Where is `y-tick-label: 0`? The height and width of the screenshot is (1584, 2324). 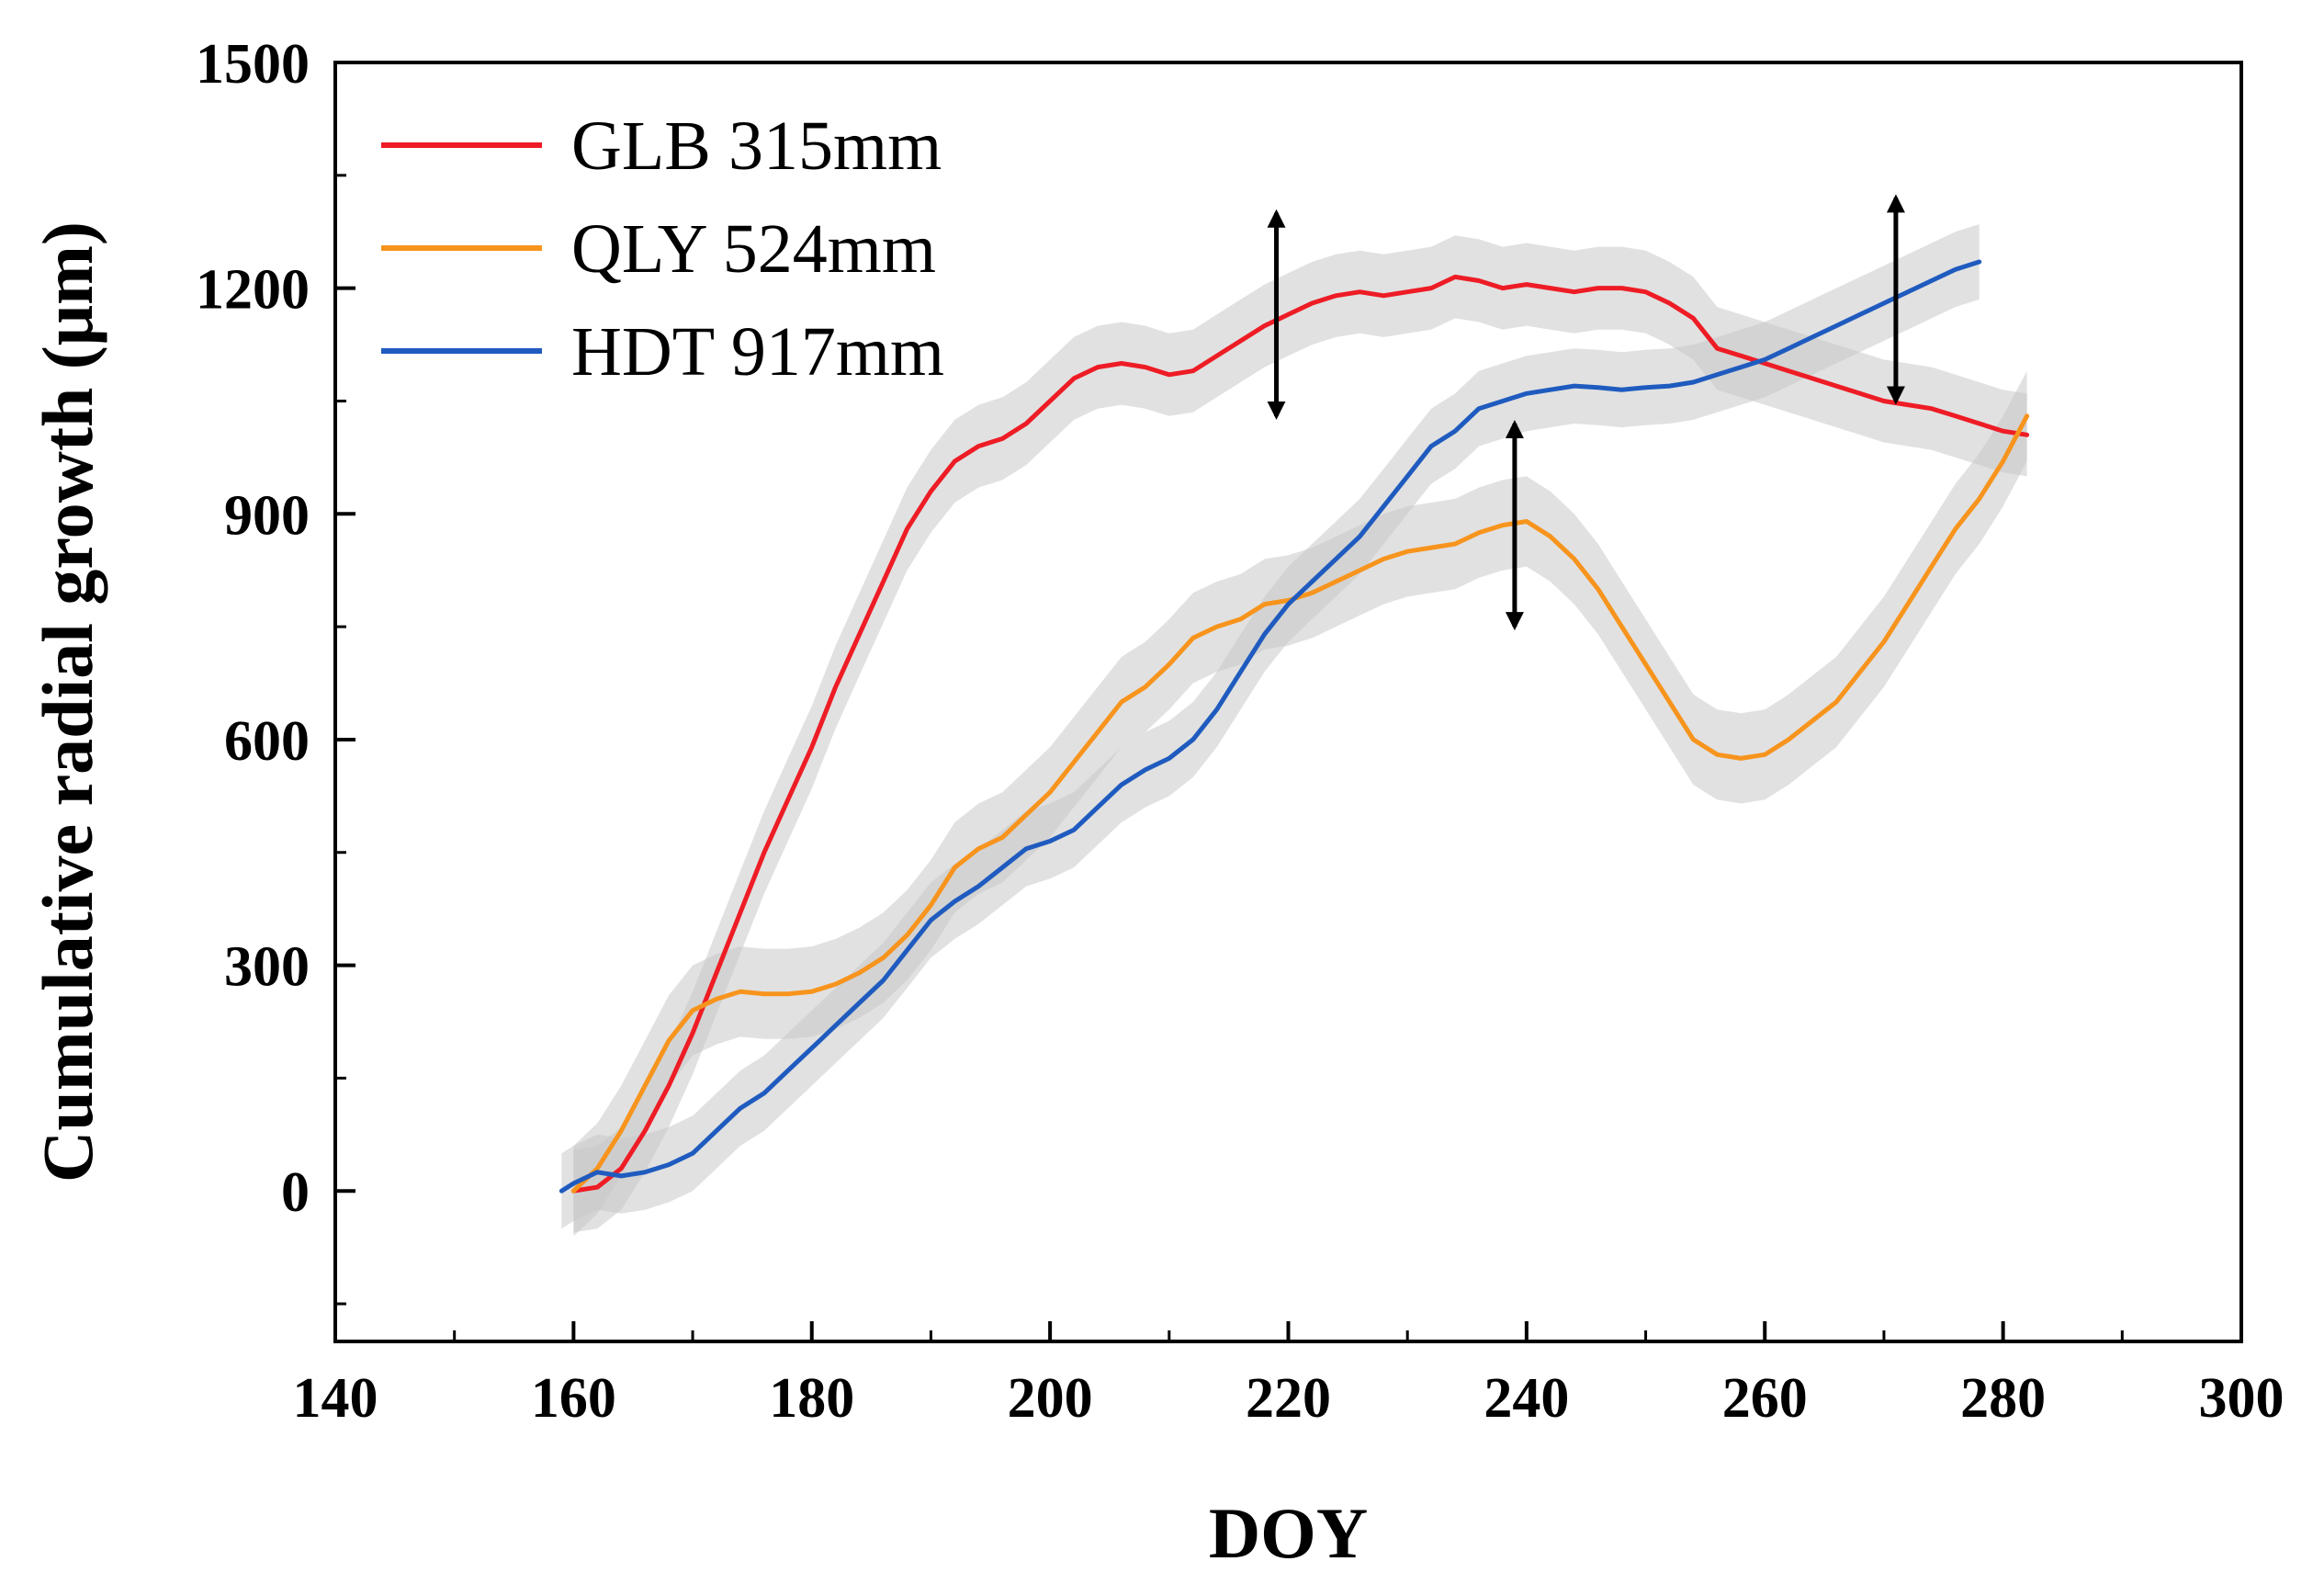 y-tick-label: 0 is located at coordinates (295, 1192).